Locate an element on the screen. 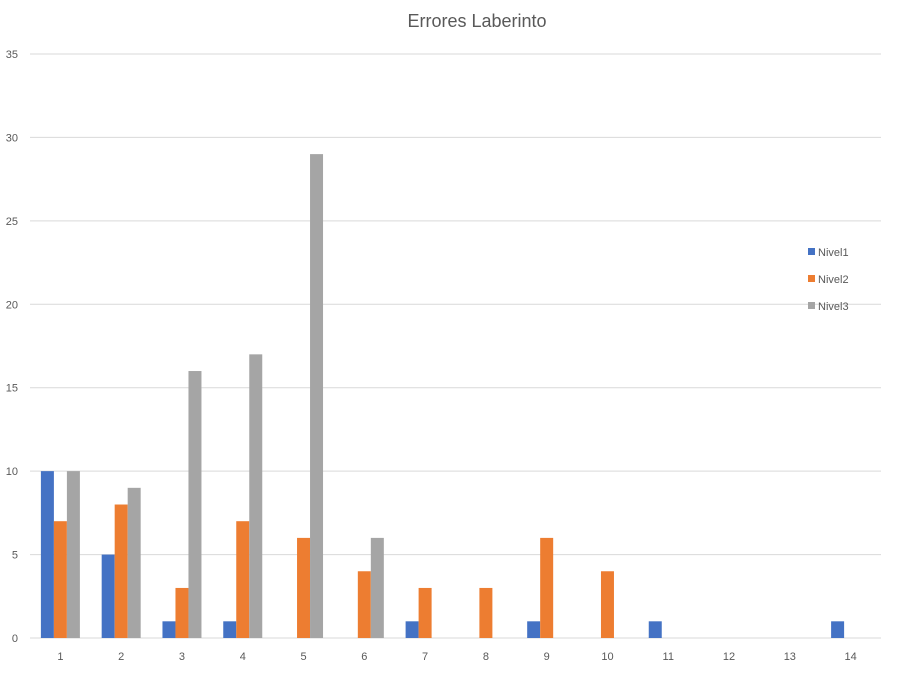  legend: Nivel1 Nivel2 Nivel3 is located at coordinates (828, 280).